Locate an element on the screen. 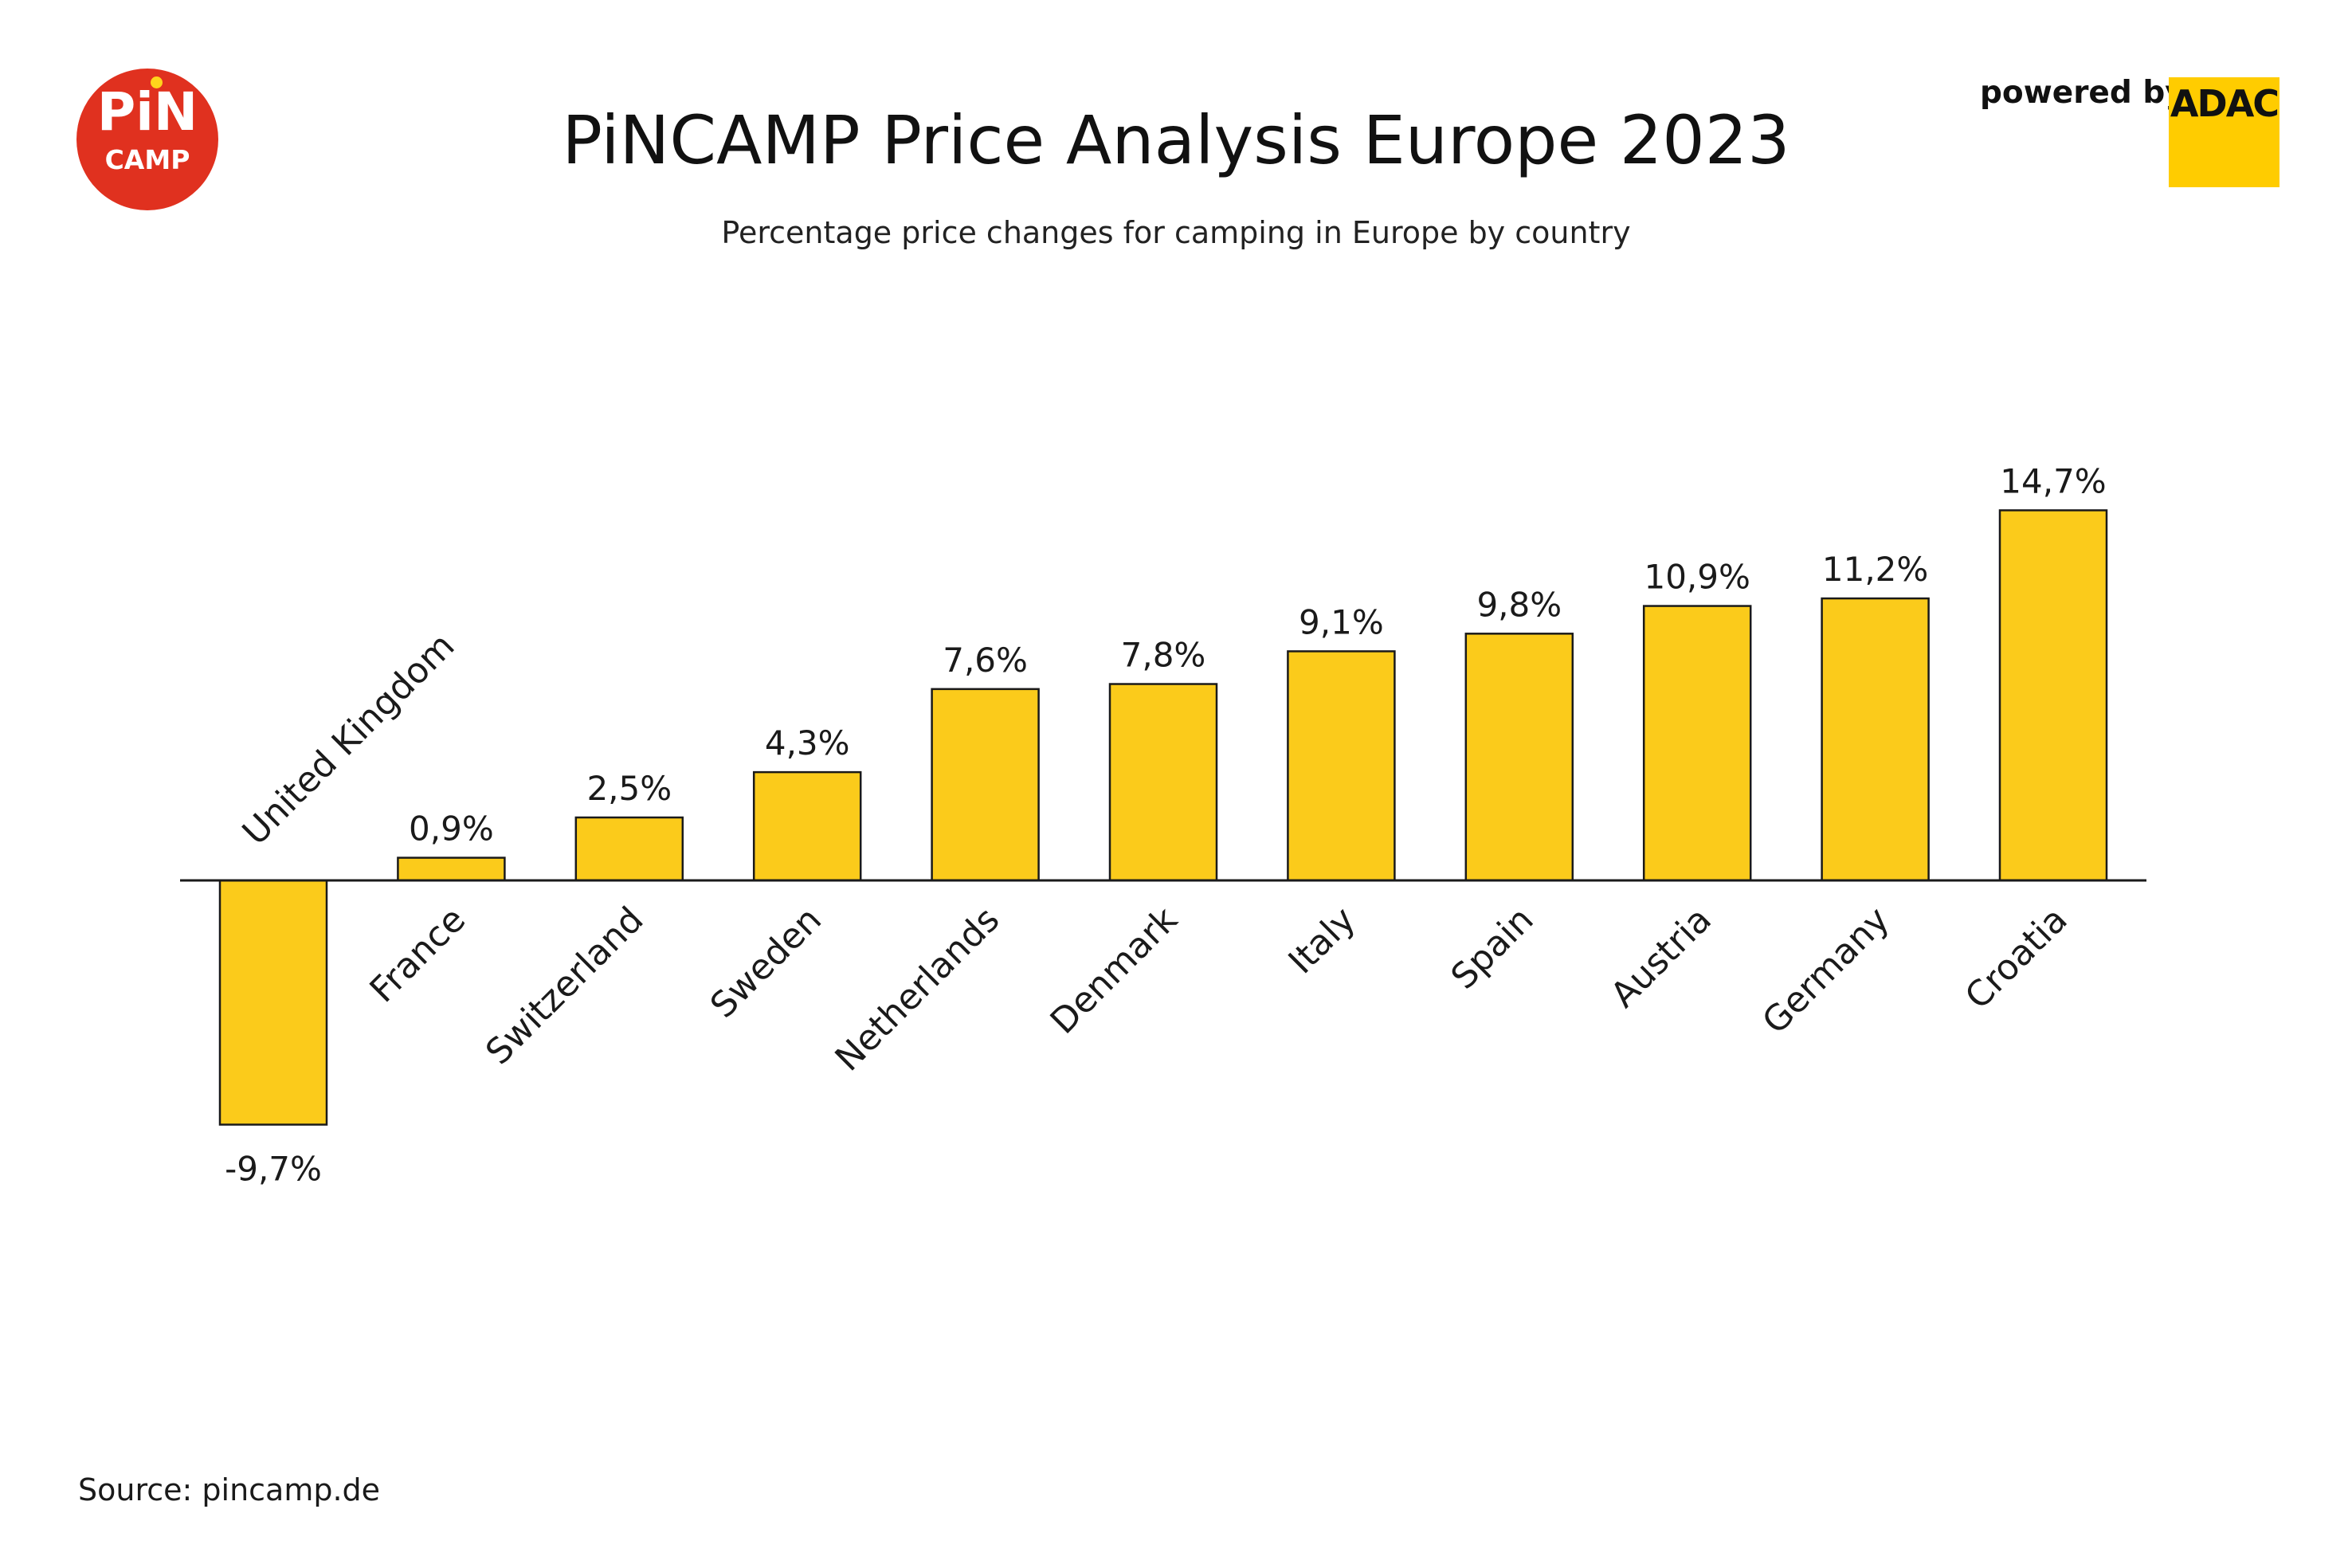 The height and width of the screenshot is (1568, 2352). bar-switzerland is located at coordinates (629, 849).